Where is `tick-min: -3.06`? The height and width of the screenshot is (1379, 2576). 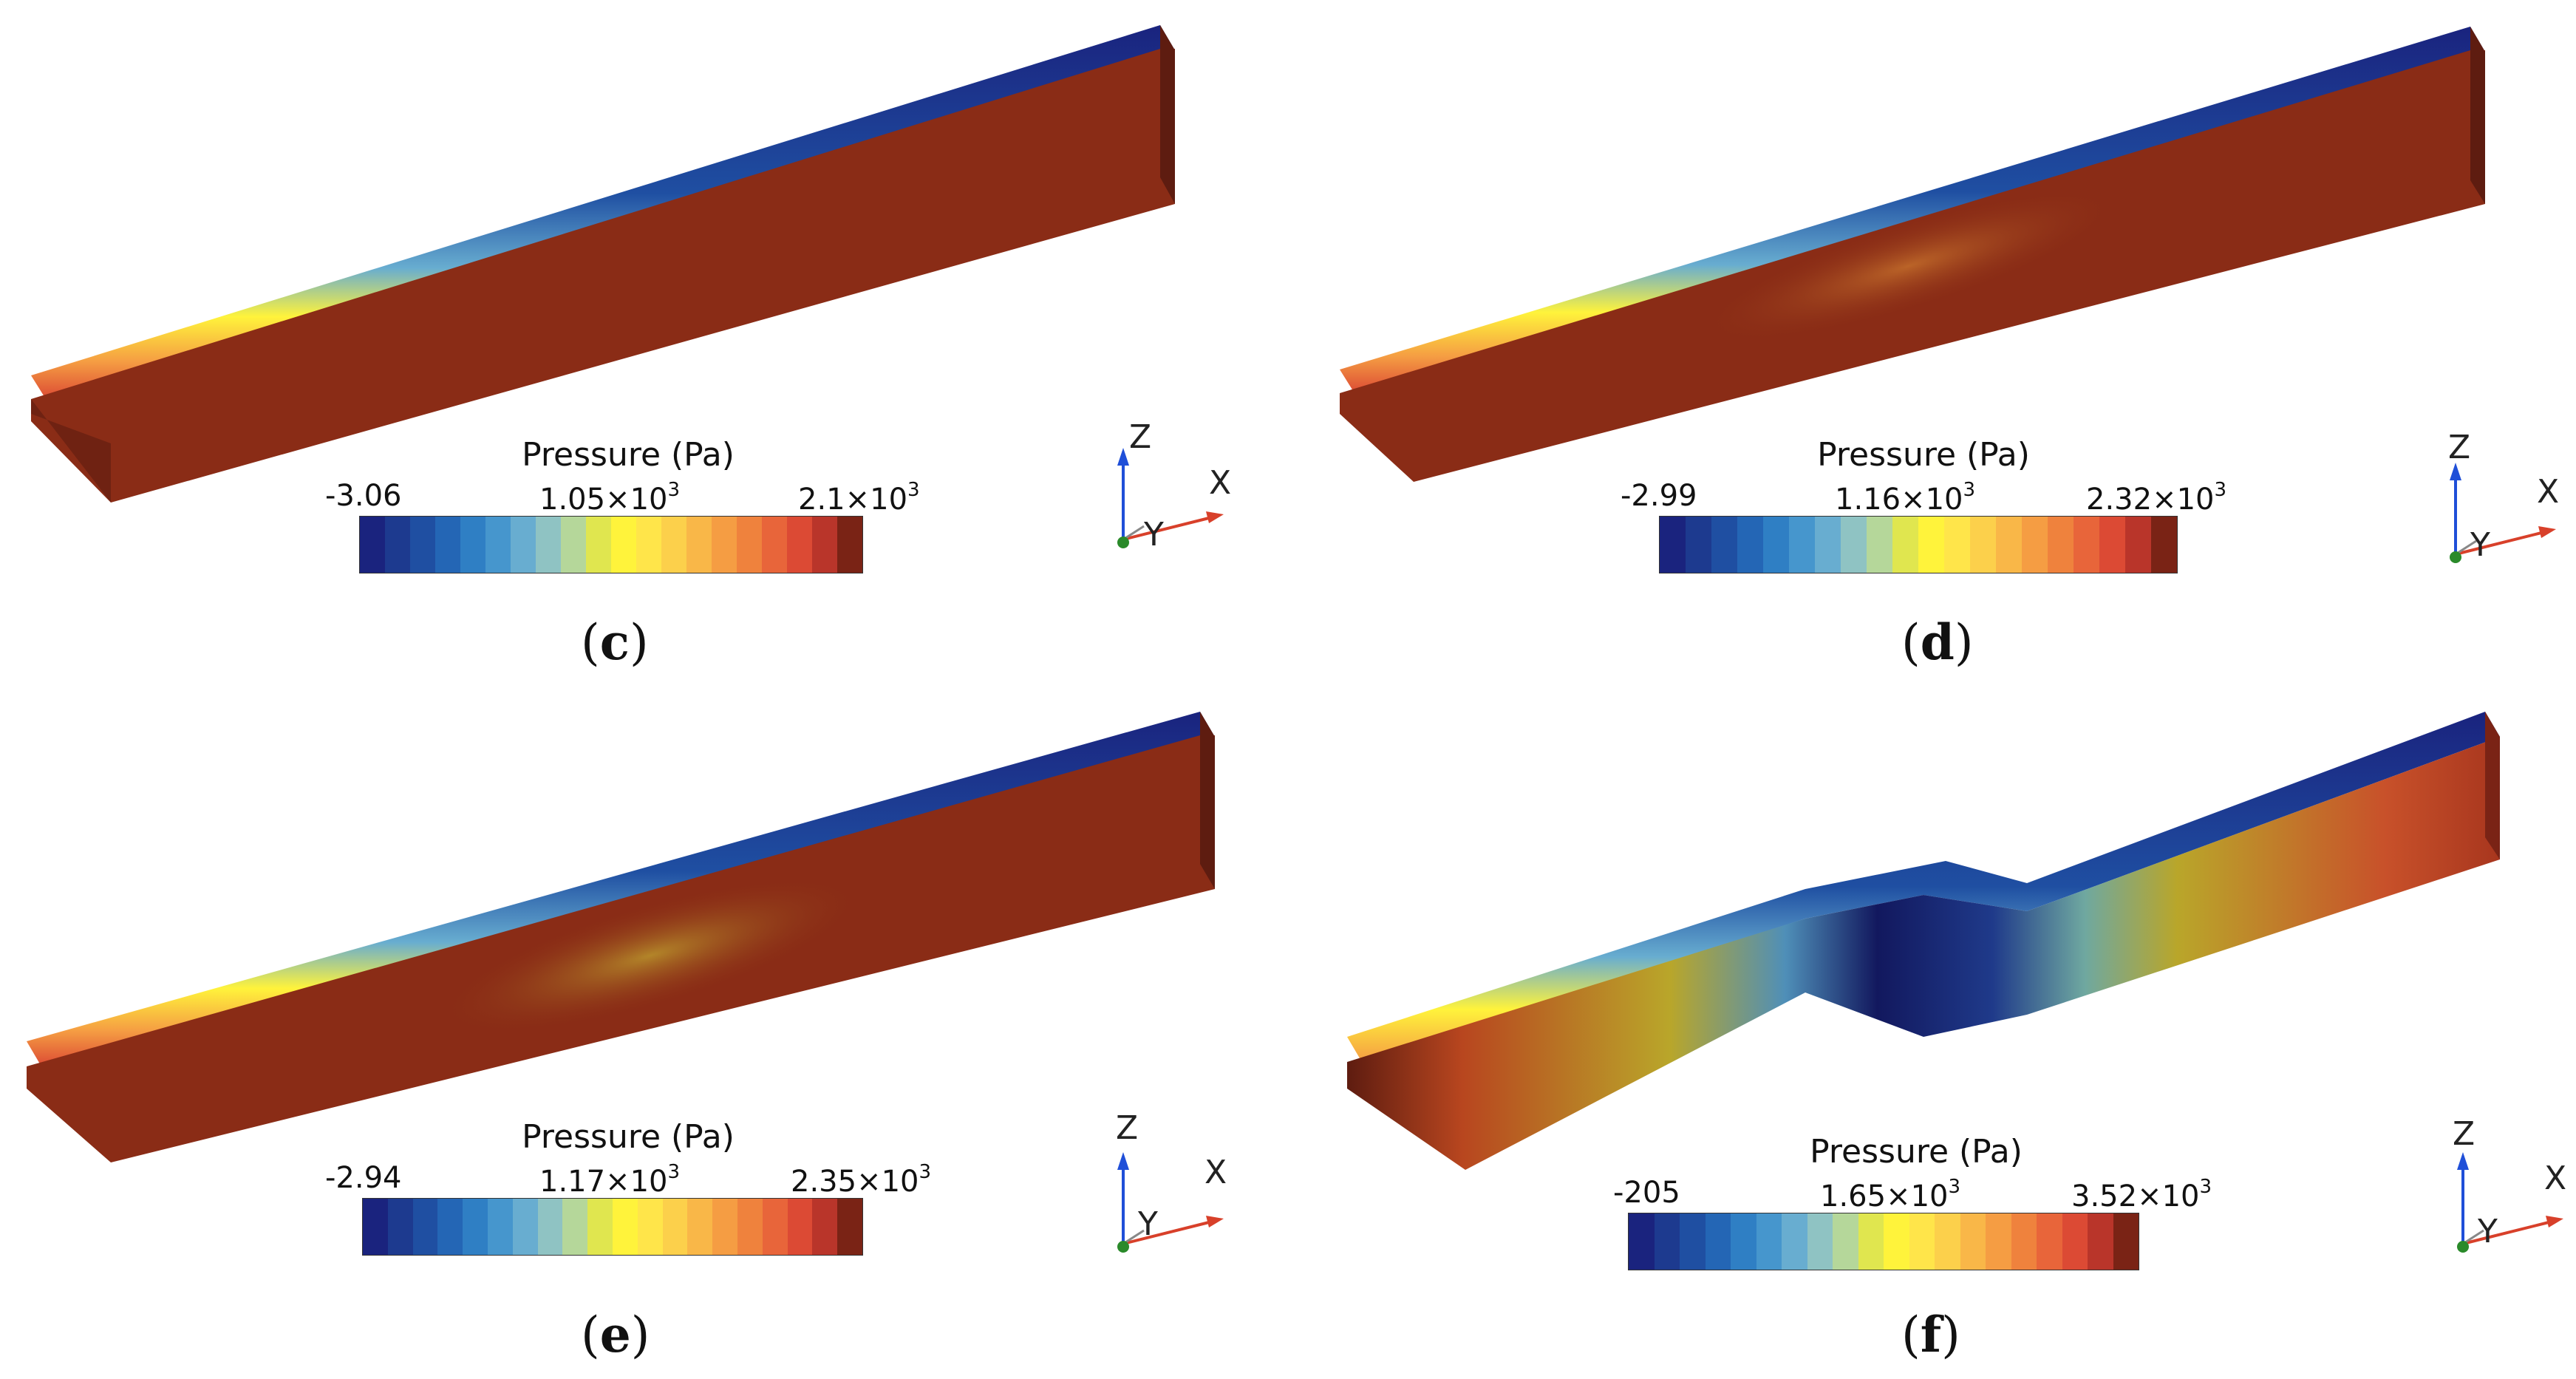
tick-min: -3.06 is located at coordinates (363, 496).